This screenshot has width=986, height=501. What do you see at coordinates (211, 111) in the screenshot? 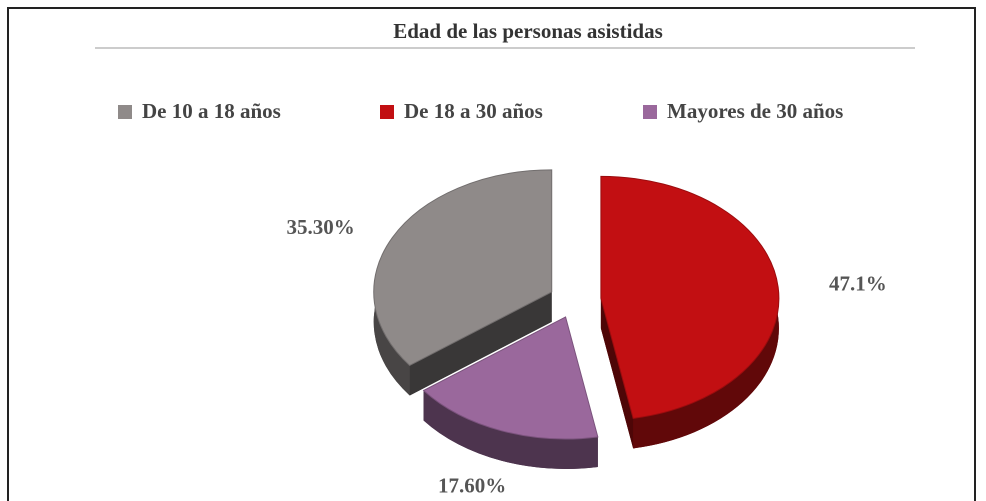
I see `legend-label: De 10 a 18 años` at bounding box center [211, 111].